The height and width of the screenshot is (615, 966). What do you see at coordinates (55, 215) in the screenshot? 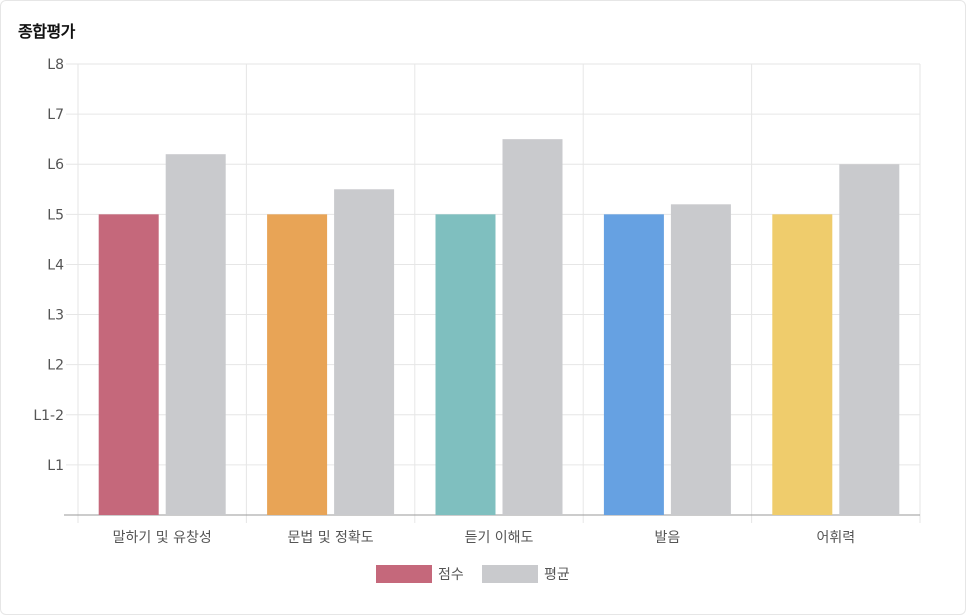
I see `y-tick-label: L5` at bounding box center [55, 215].